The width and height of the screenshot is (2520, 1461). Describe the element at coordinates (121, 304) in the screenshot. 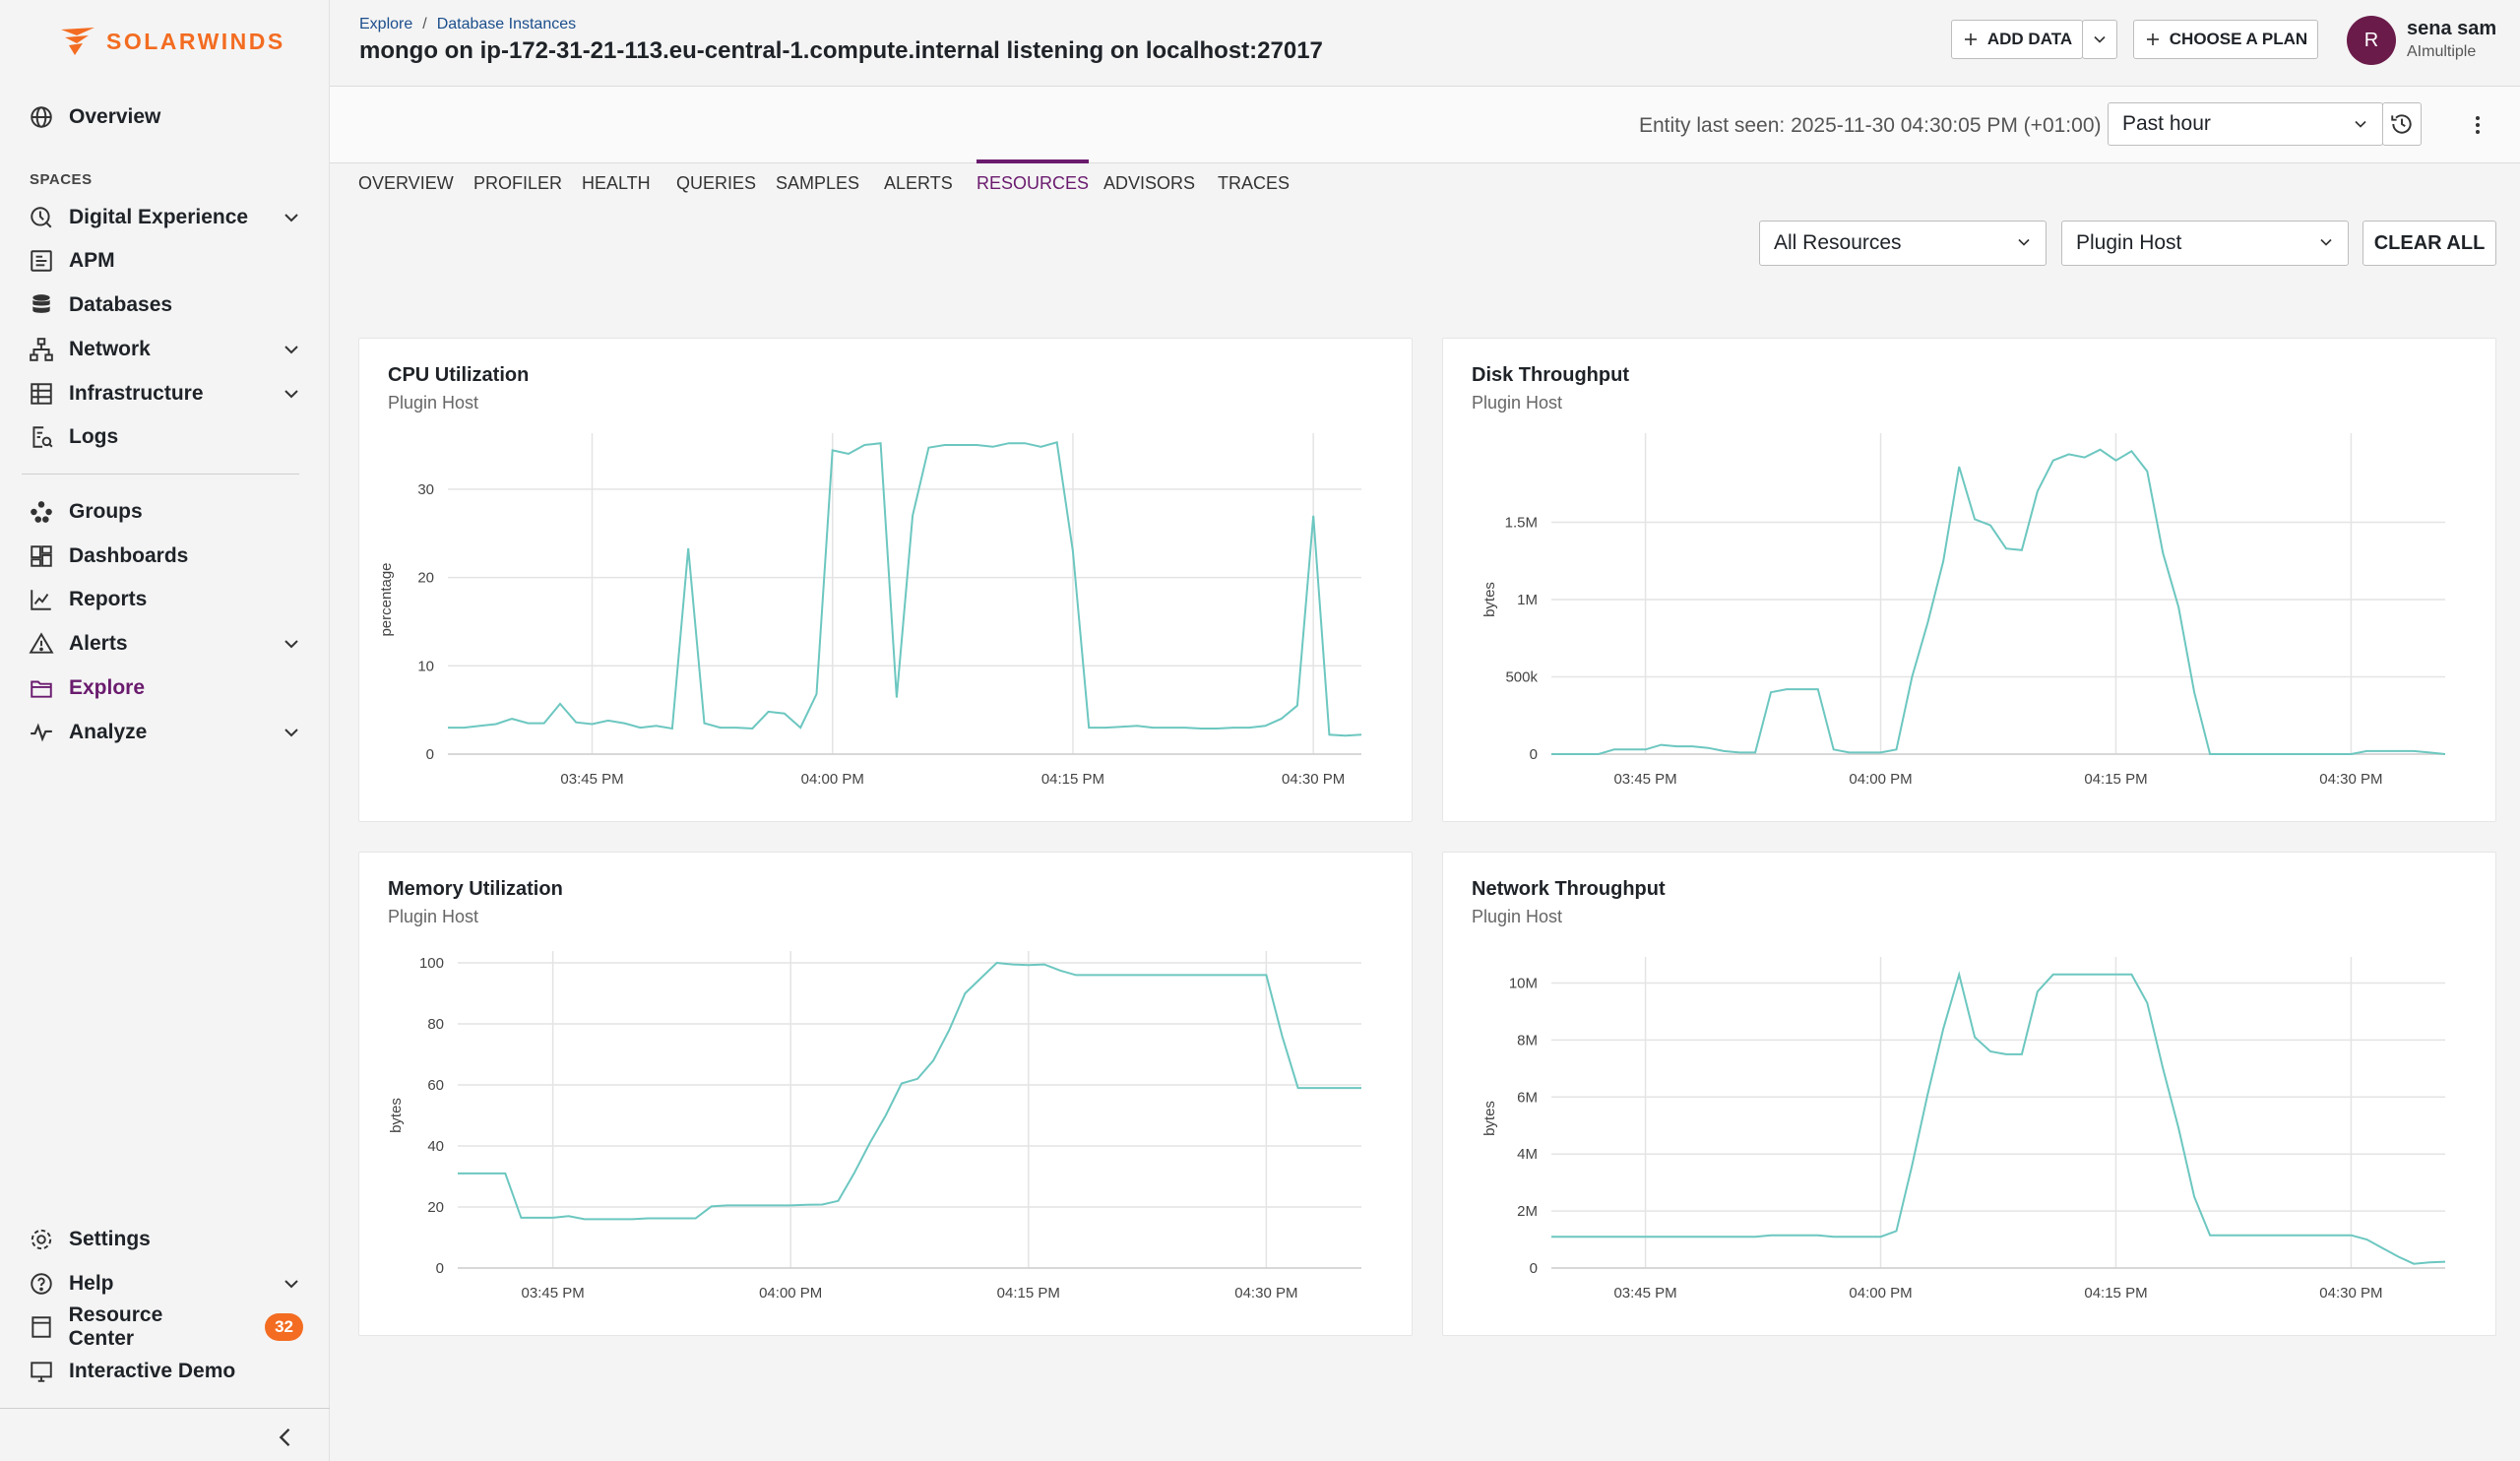

I see `sidebar-item-label: Databases` at that location.